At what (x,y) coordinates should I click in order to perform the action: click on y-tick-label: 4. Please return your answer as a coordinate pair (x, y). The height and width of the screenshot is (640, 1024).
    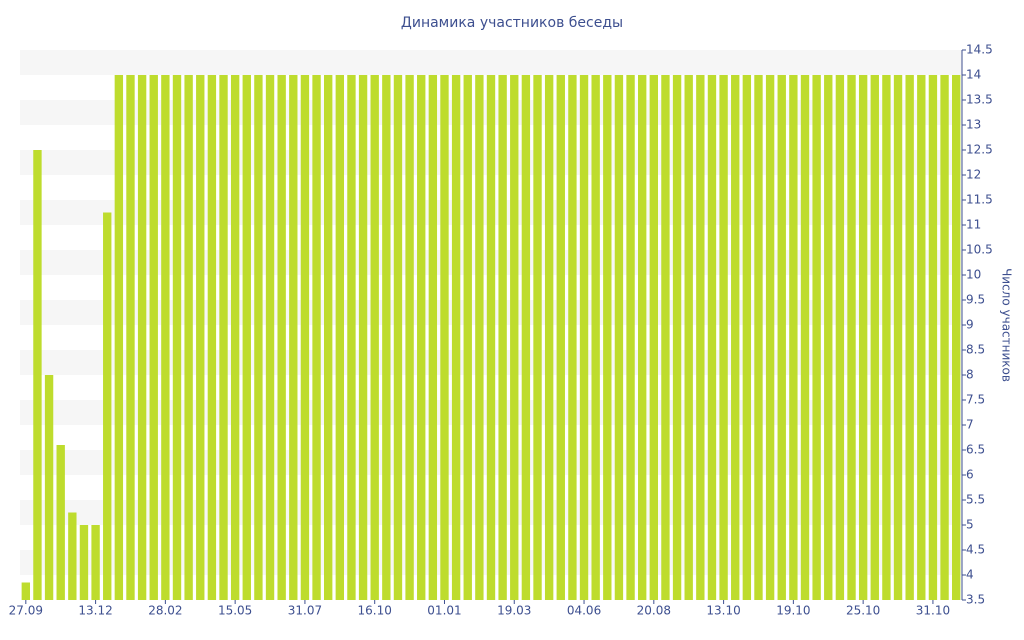
    Looking at the image, I should click on (970, 575).